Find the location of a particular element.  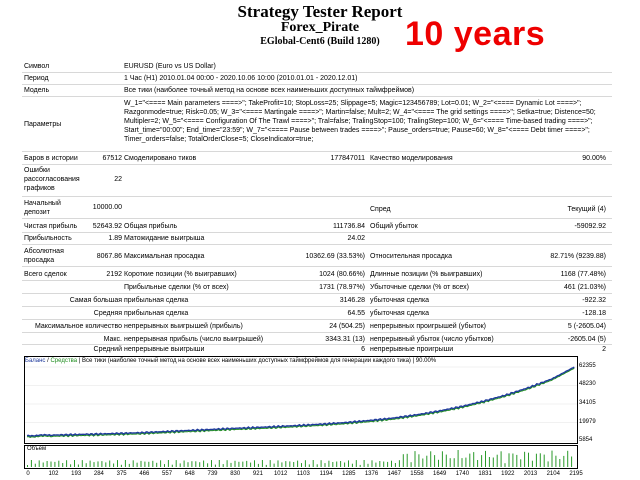

avgcons-losses-value: 2 is located at coordinates (604, 349).